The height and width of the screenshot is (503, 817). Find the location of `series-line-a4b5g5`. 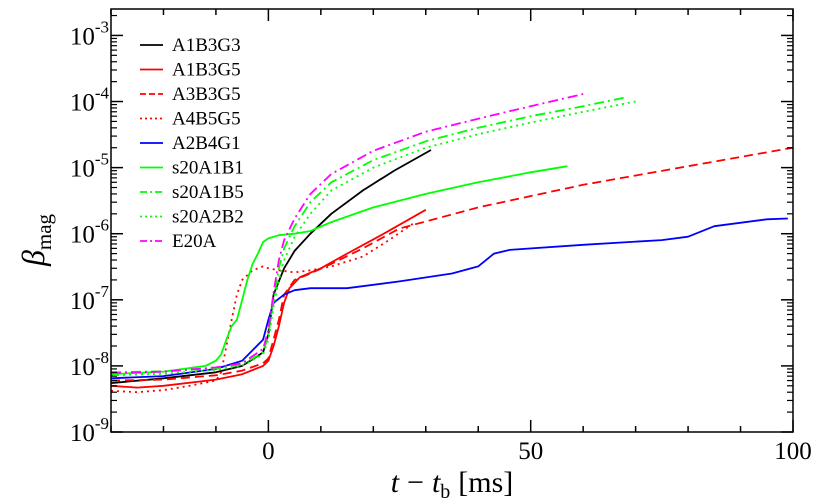

series-line-a4b5g5 is located at coordinates (263, 307).